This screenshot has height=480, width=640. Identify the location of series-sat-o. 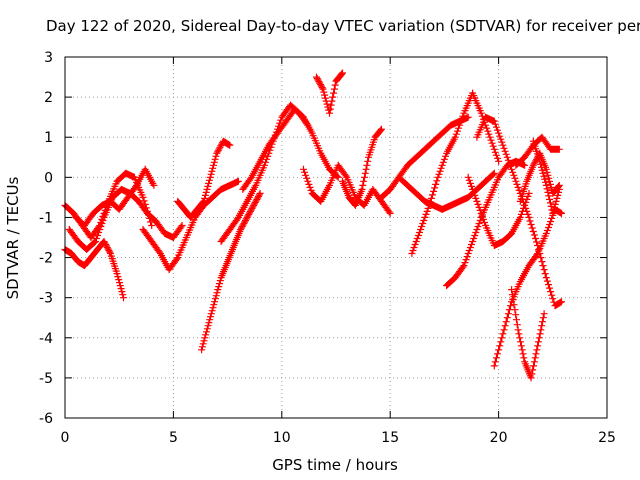
(455, 173).